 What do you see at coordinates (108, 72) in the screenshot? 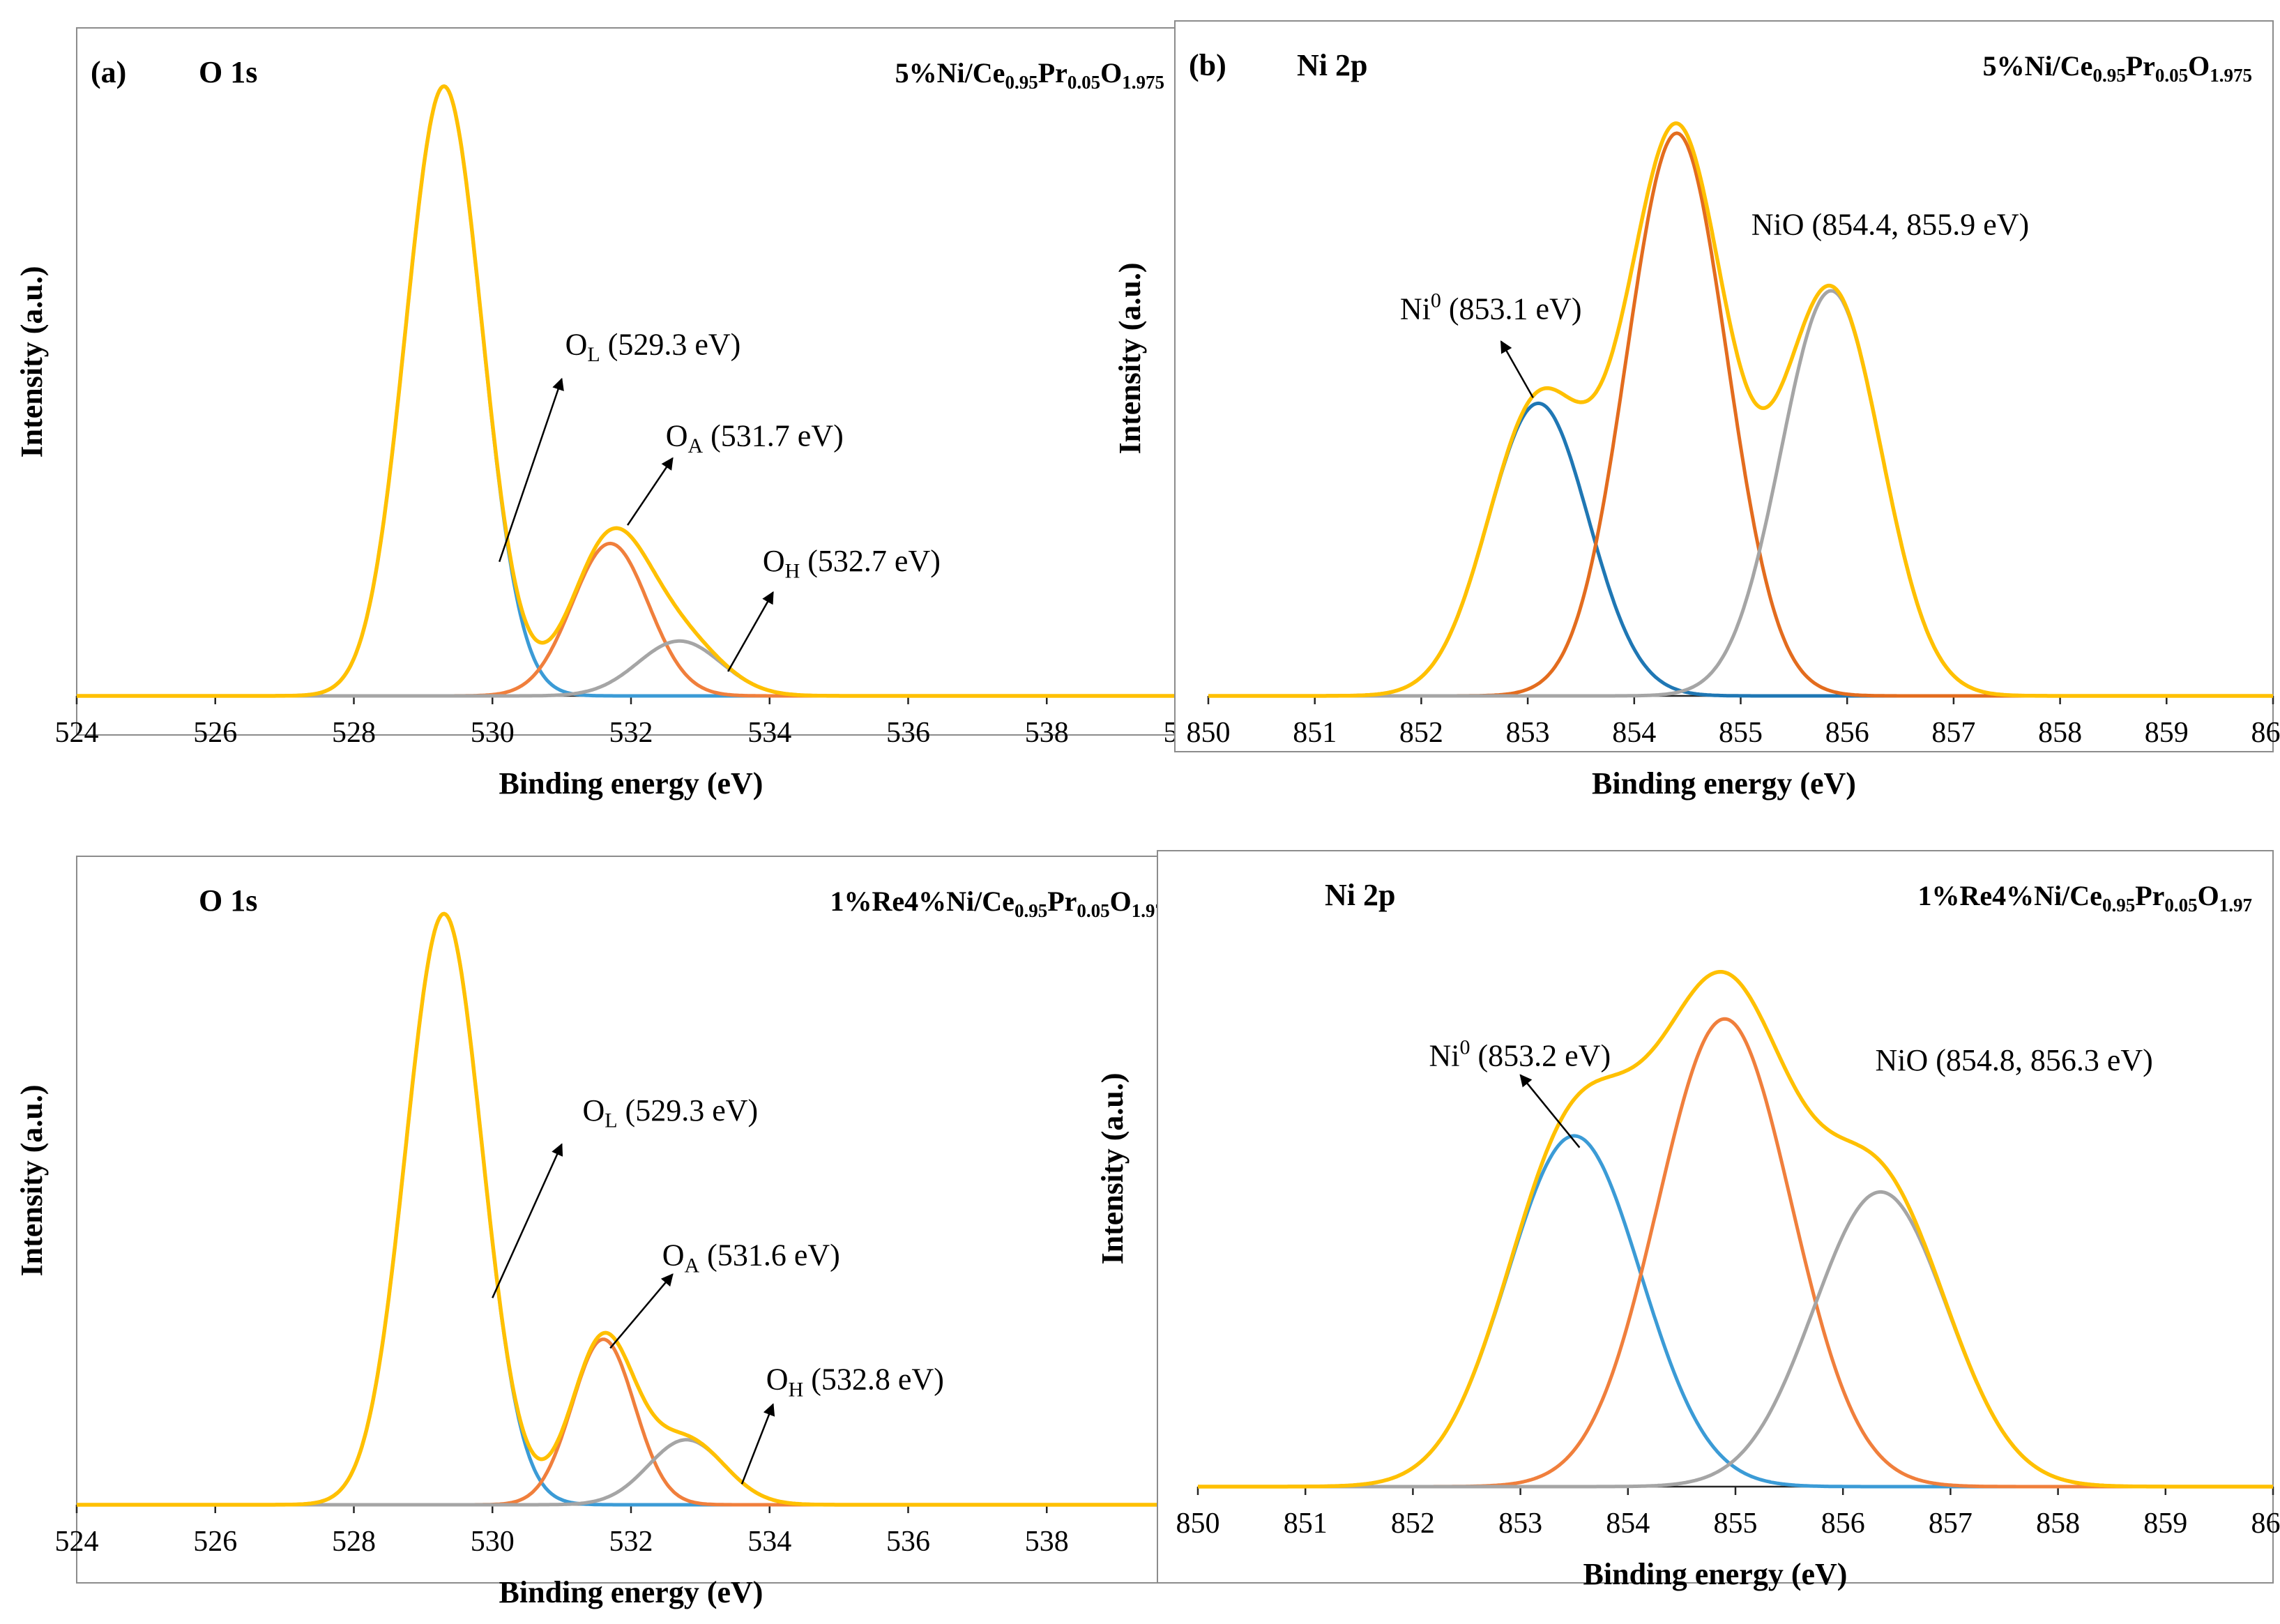
I see `panel-letter: (a)` at bounding box center [108, 72].